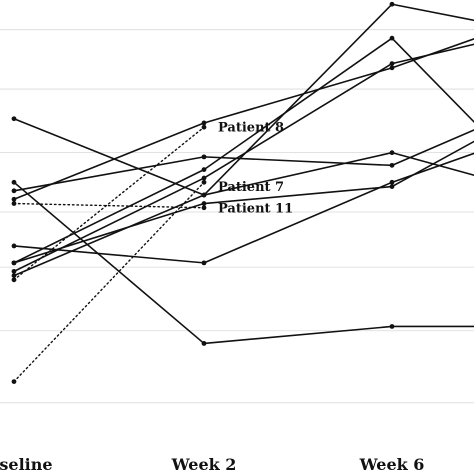 The image size is (474, 474). Describe the element at coordinates (255, 208) in the screenshot. I see `annotation-patient-11: Patient 11` at that location.